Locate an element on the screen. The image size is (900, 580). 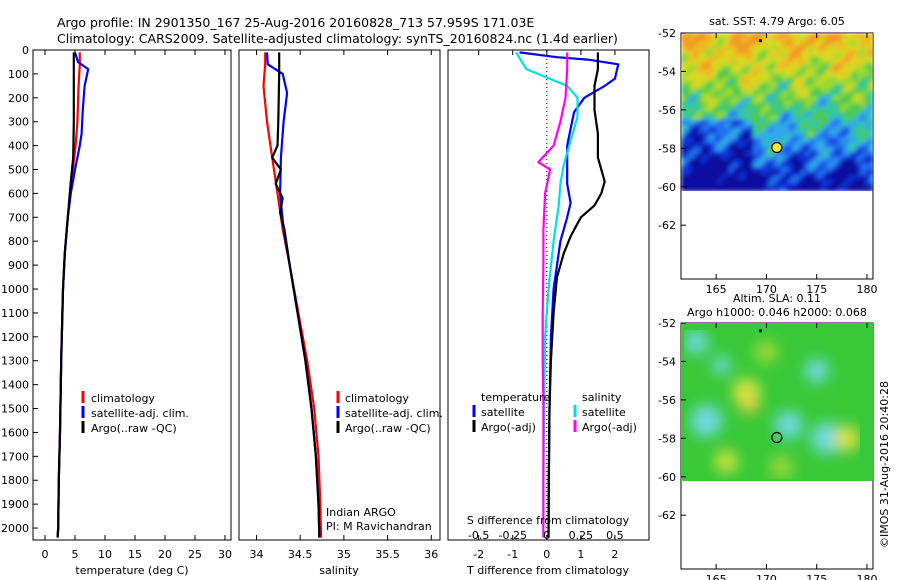
x-tick-label: 15 is located at coordinates (135, 554).